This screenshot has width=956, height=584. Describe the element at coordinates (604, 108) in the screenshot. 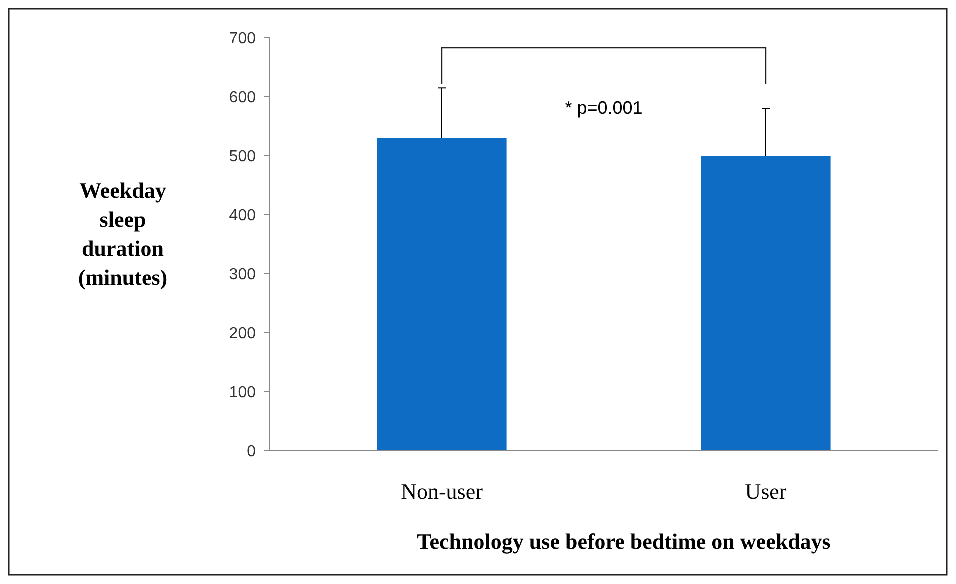

I see `annotation: * p=0.001` at that location.